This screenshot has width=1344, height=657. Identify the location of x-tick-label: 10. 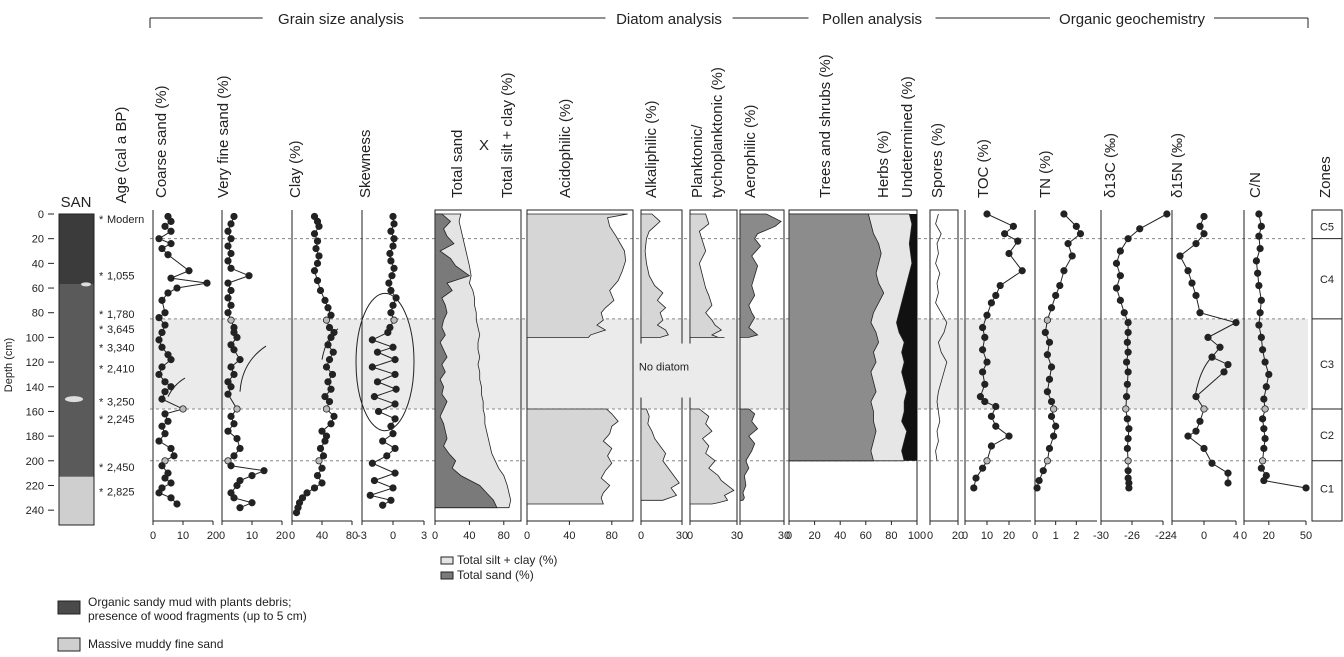
(252, 536).